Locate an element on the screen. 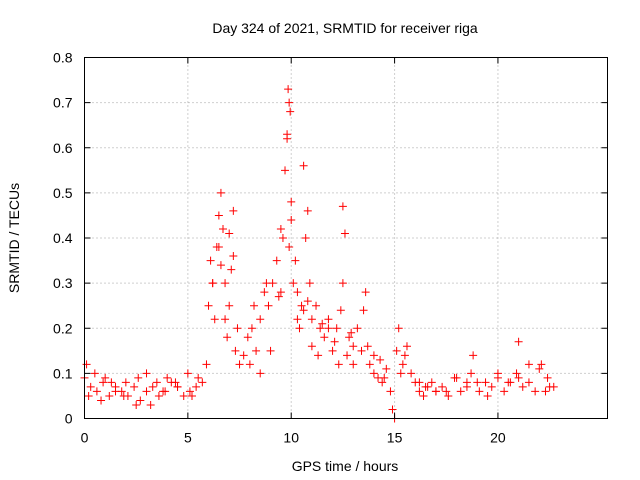 This screenshot has width=640, height=480. x-tick-label: 15 is located at coordinates (395, 438).